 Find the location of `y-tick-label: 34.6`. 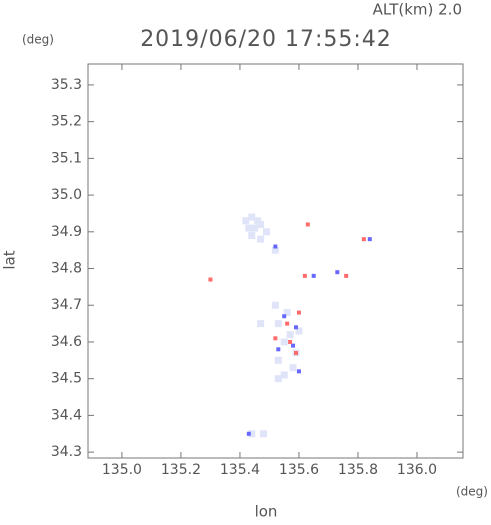

y-tick-label: 34.6 is located at coordinates (66, 342).